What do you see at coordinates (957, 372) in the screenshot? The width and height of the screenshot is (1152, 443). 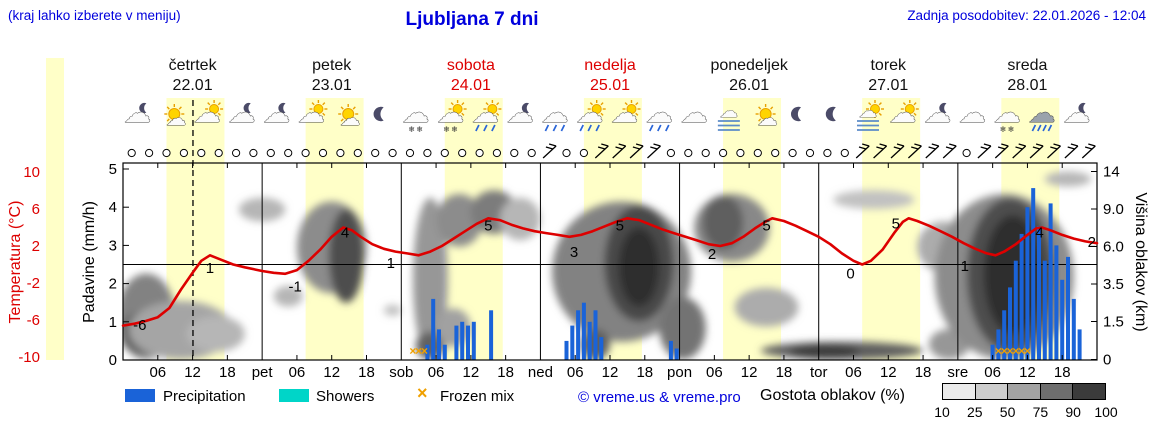 I see `x-day-label: sre` at bounding box center [957, 372].